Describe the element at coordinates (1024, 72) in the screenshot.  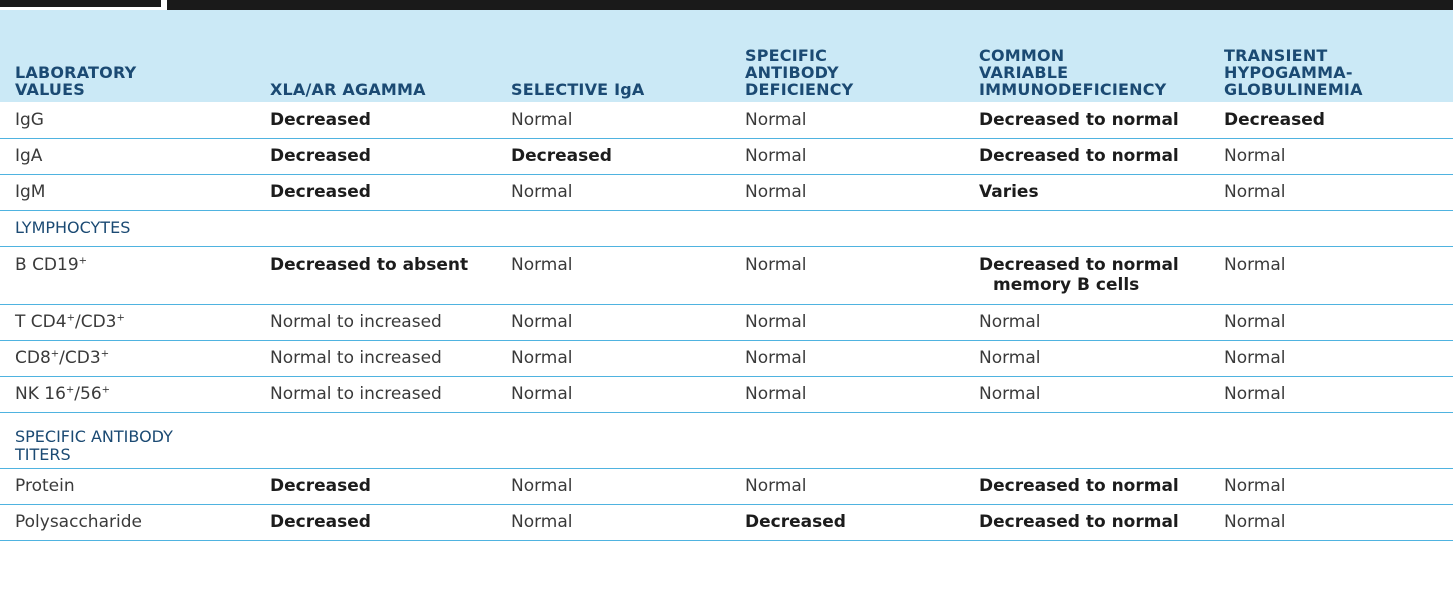
I see `column-header-line: VARIABLE` at that location.